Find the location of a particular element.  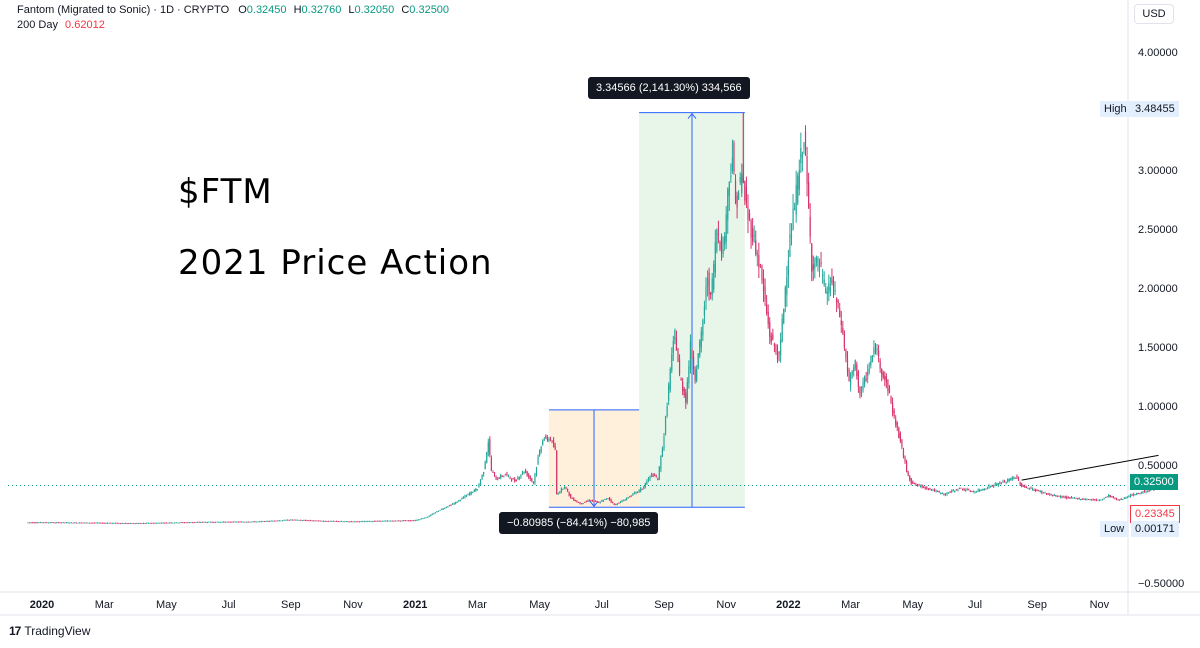

symbol-name: Fantom (Migrated to Sonic) is located at coordinates (84, 10).